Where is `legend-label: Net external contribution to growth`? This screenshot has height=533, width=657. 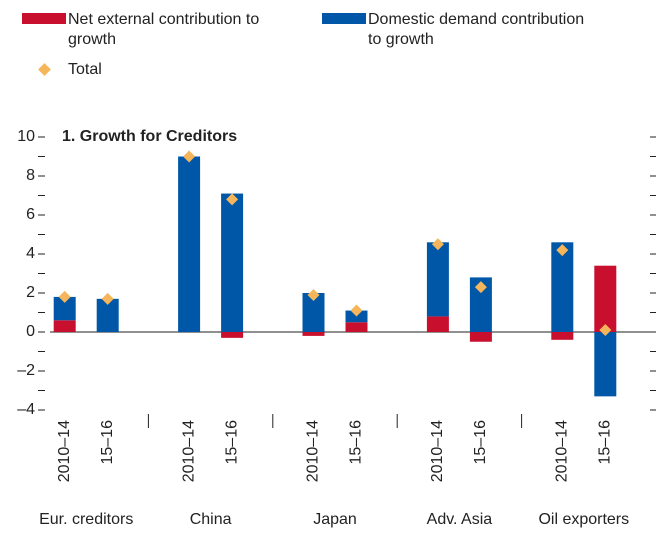 legend-label: Net external contribution to growth is located at coordinates (164, 29).